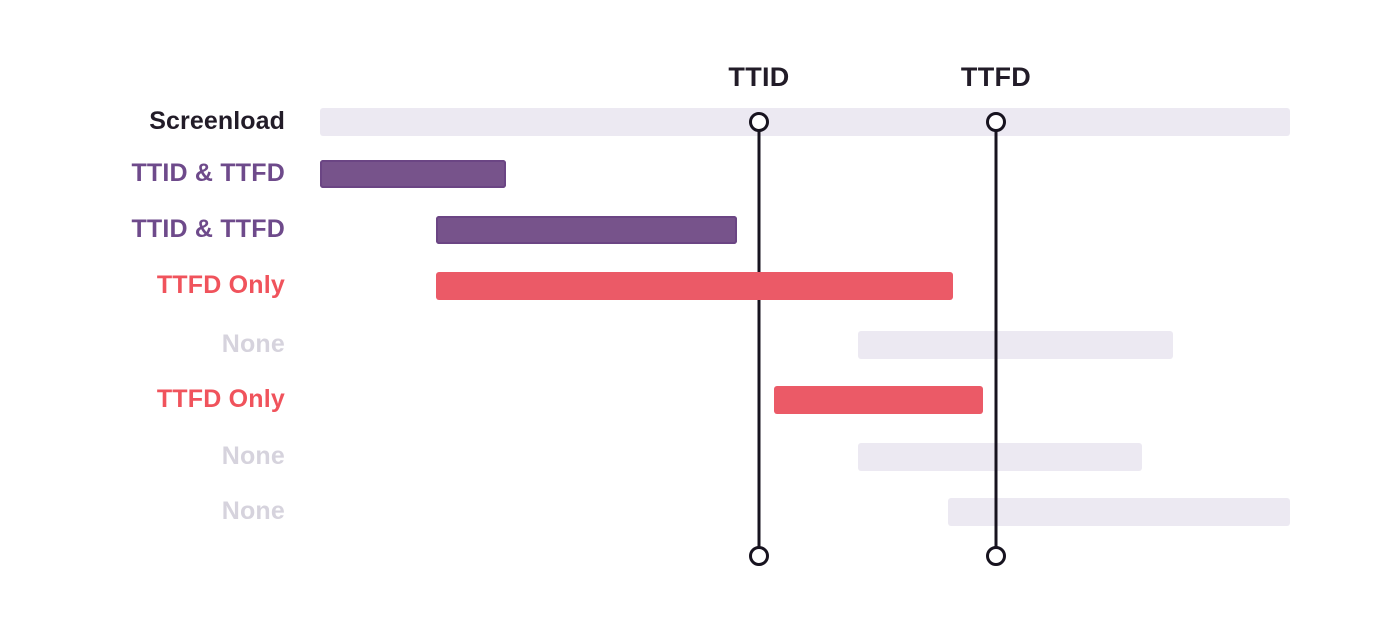  Describe the element at coordinates (996, 77) in the screenshot. I see `marker-label: TTFD` at that location.